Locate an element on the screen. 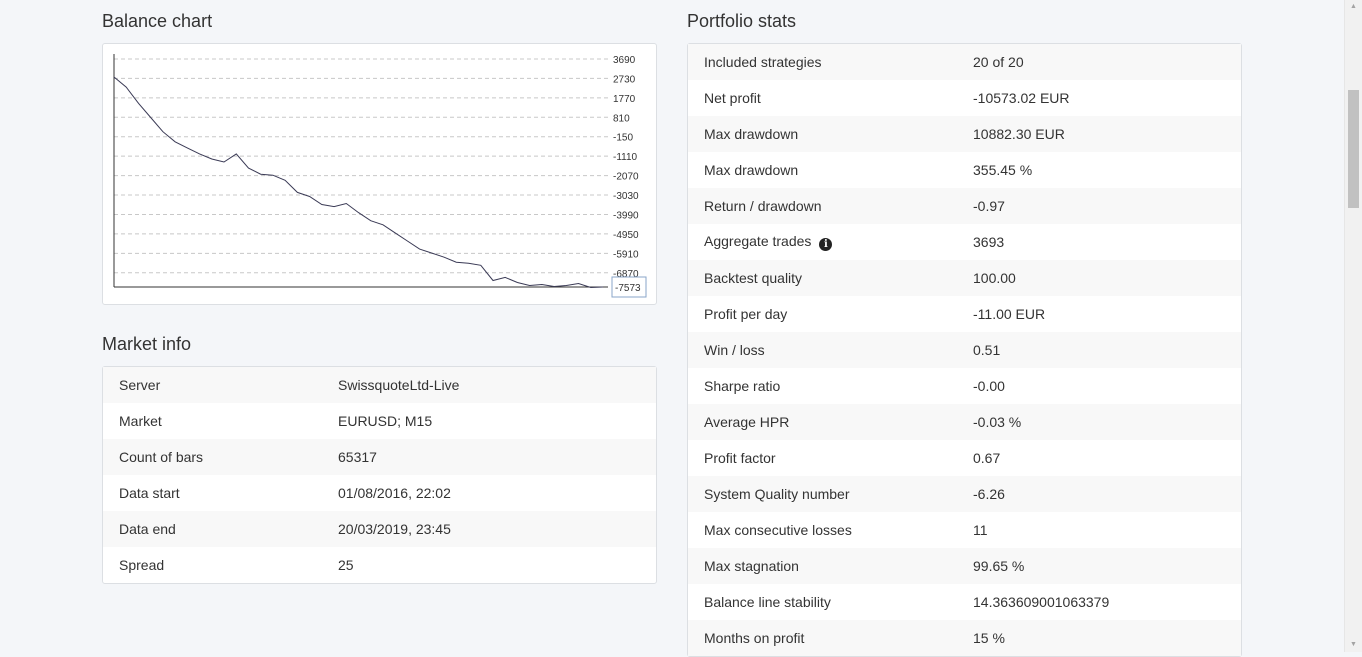 This screenshot has width=1362, height=657. y-tick-label: -5910 is located at coordinates (626, 254).